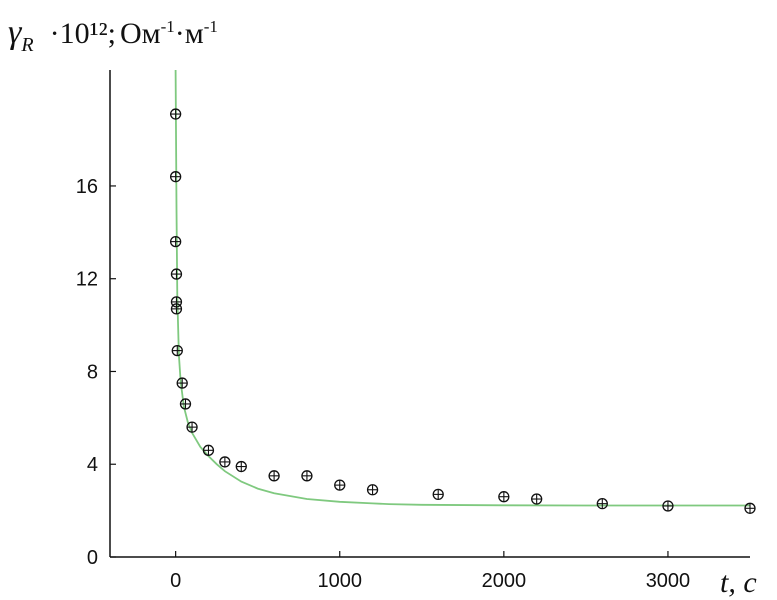 This screenshot has height=600, width=777. What do you see at coordinates (189, 33) in the screenshot?
I see `y-axis-unit-mid: ·м` at bounding box center [189, 33].